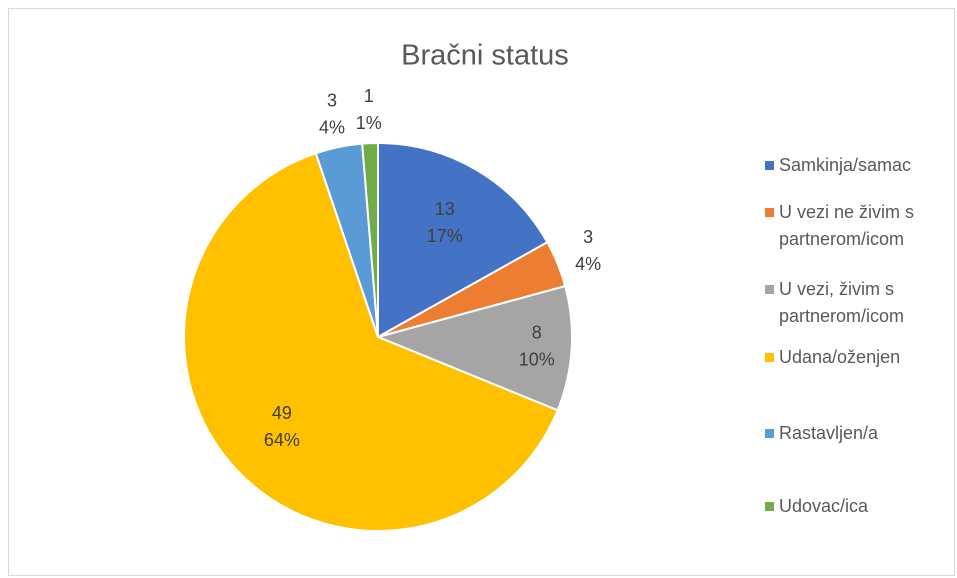 This screenshot has width=957, height=578. Describe the element at coordinates (369, 123) in the screenshot. I see `data-label-percent: 1%` at that location.